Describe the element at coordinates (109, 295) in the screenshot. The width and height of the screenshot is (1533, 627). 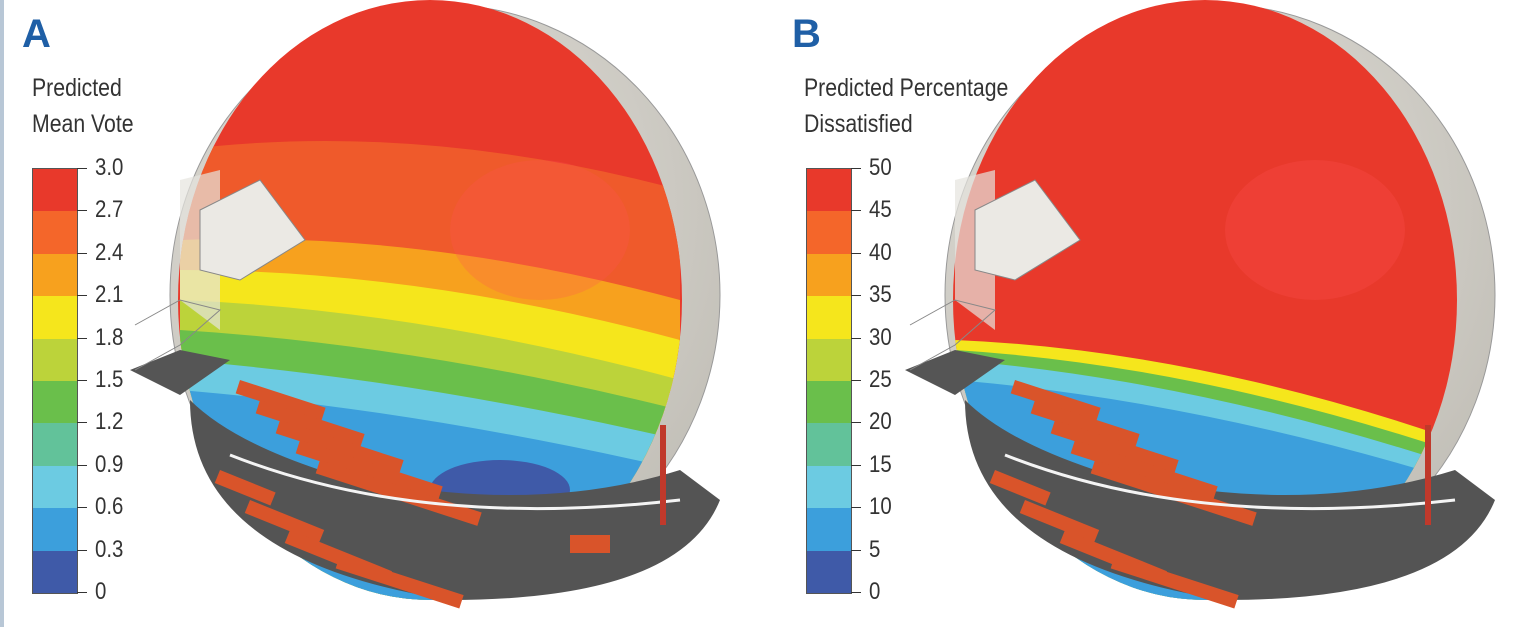
I see `tick-label: 2.1` at that location.